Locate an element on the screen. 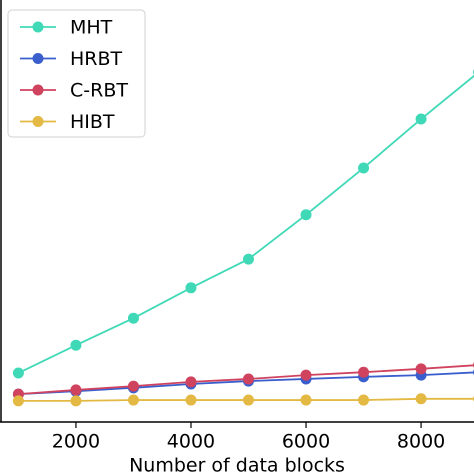  legend-label: HIBT is located at coordinates (92, 122).